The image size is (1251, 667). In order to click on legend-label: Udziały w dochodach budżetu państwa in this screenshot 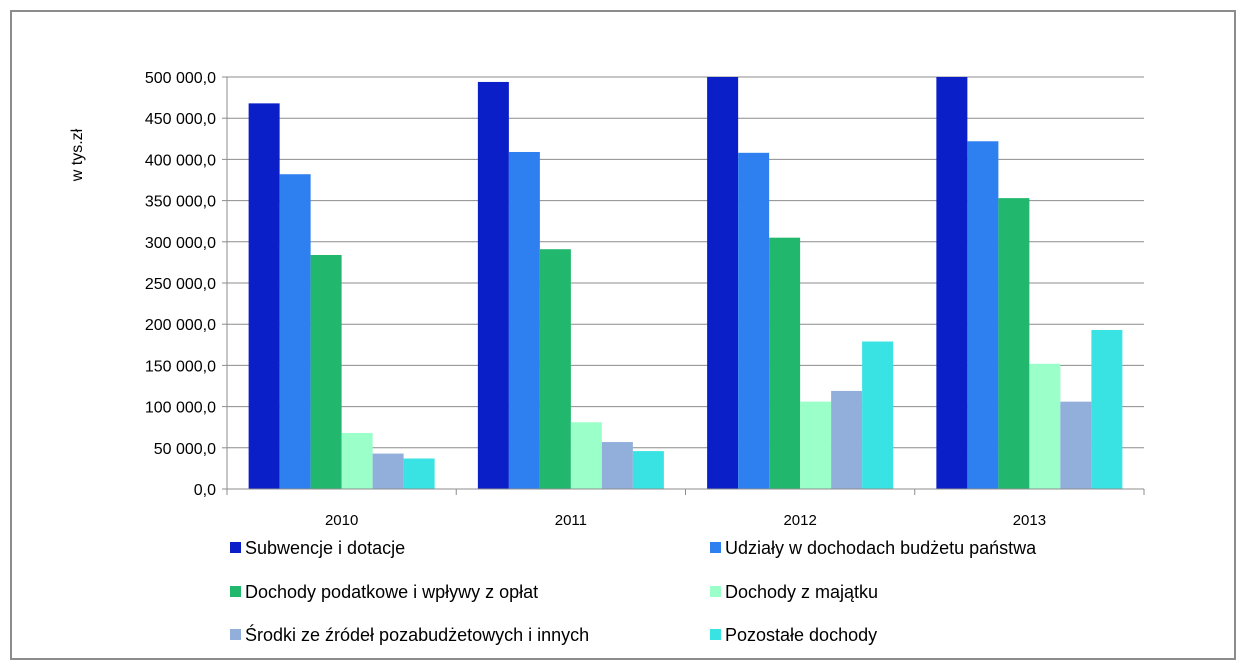, I will do `click(881, 548)`.